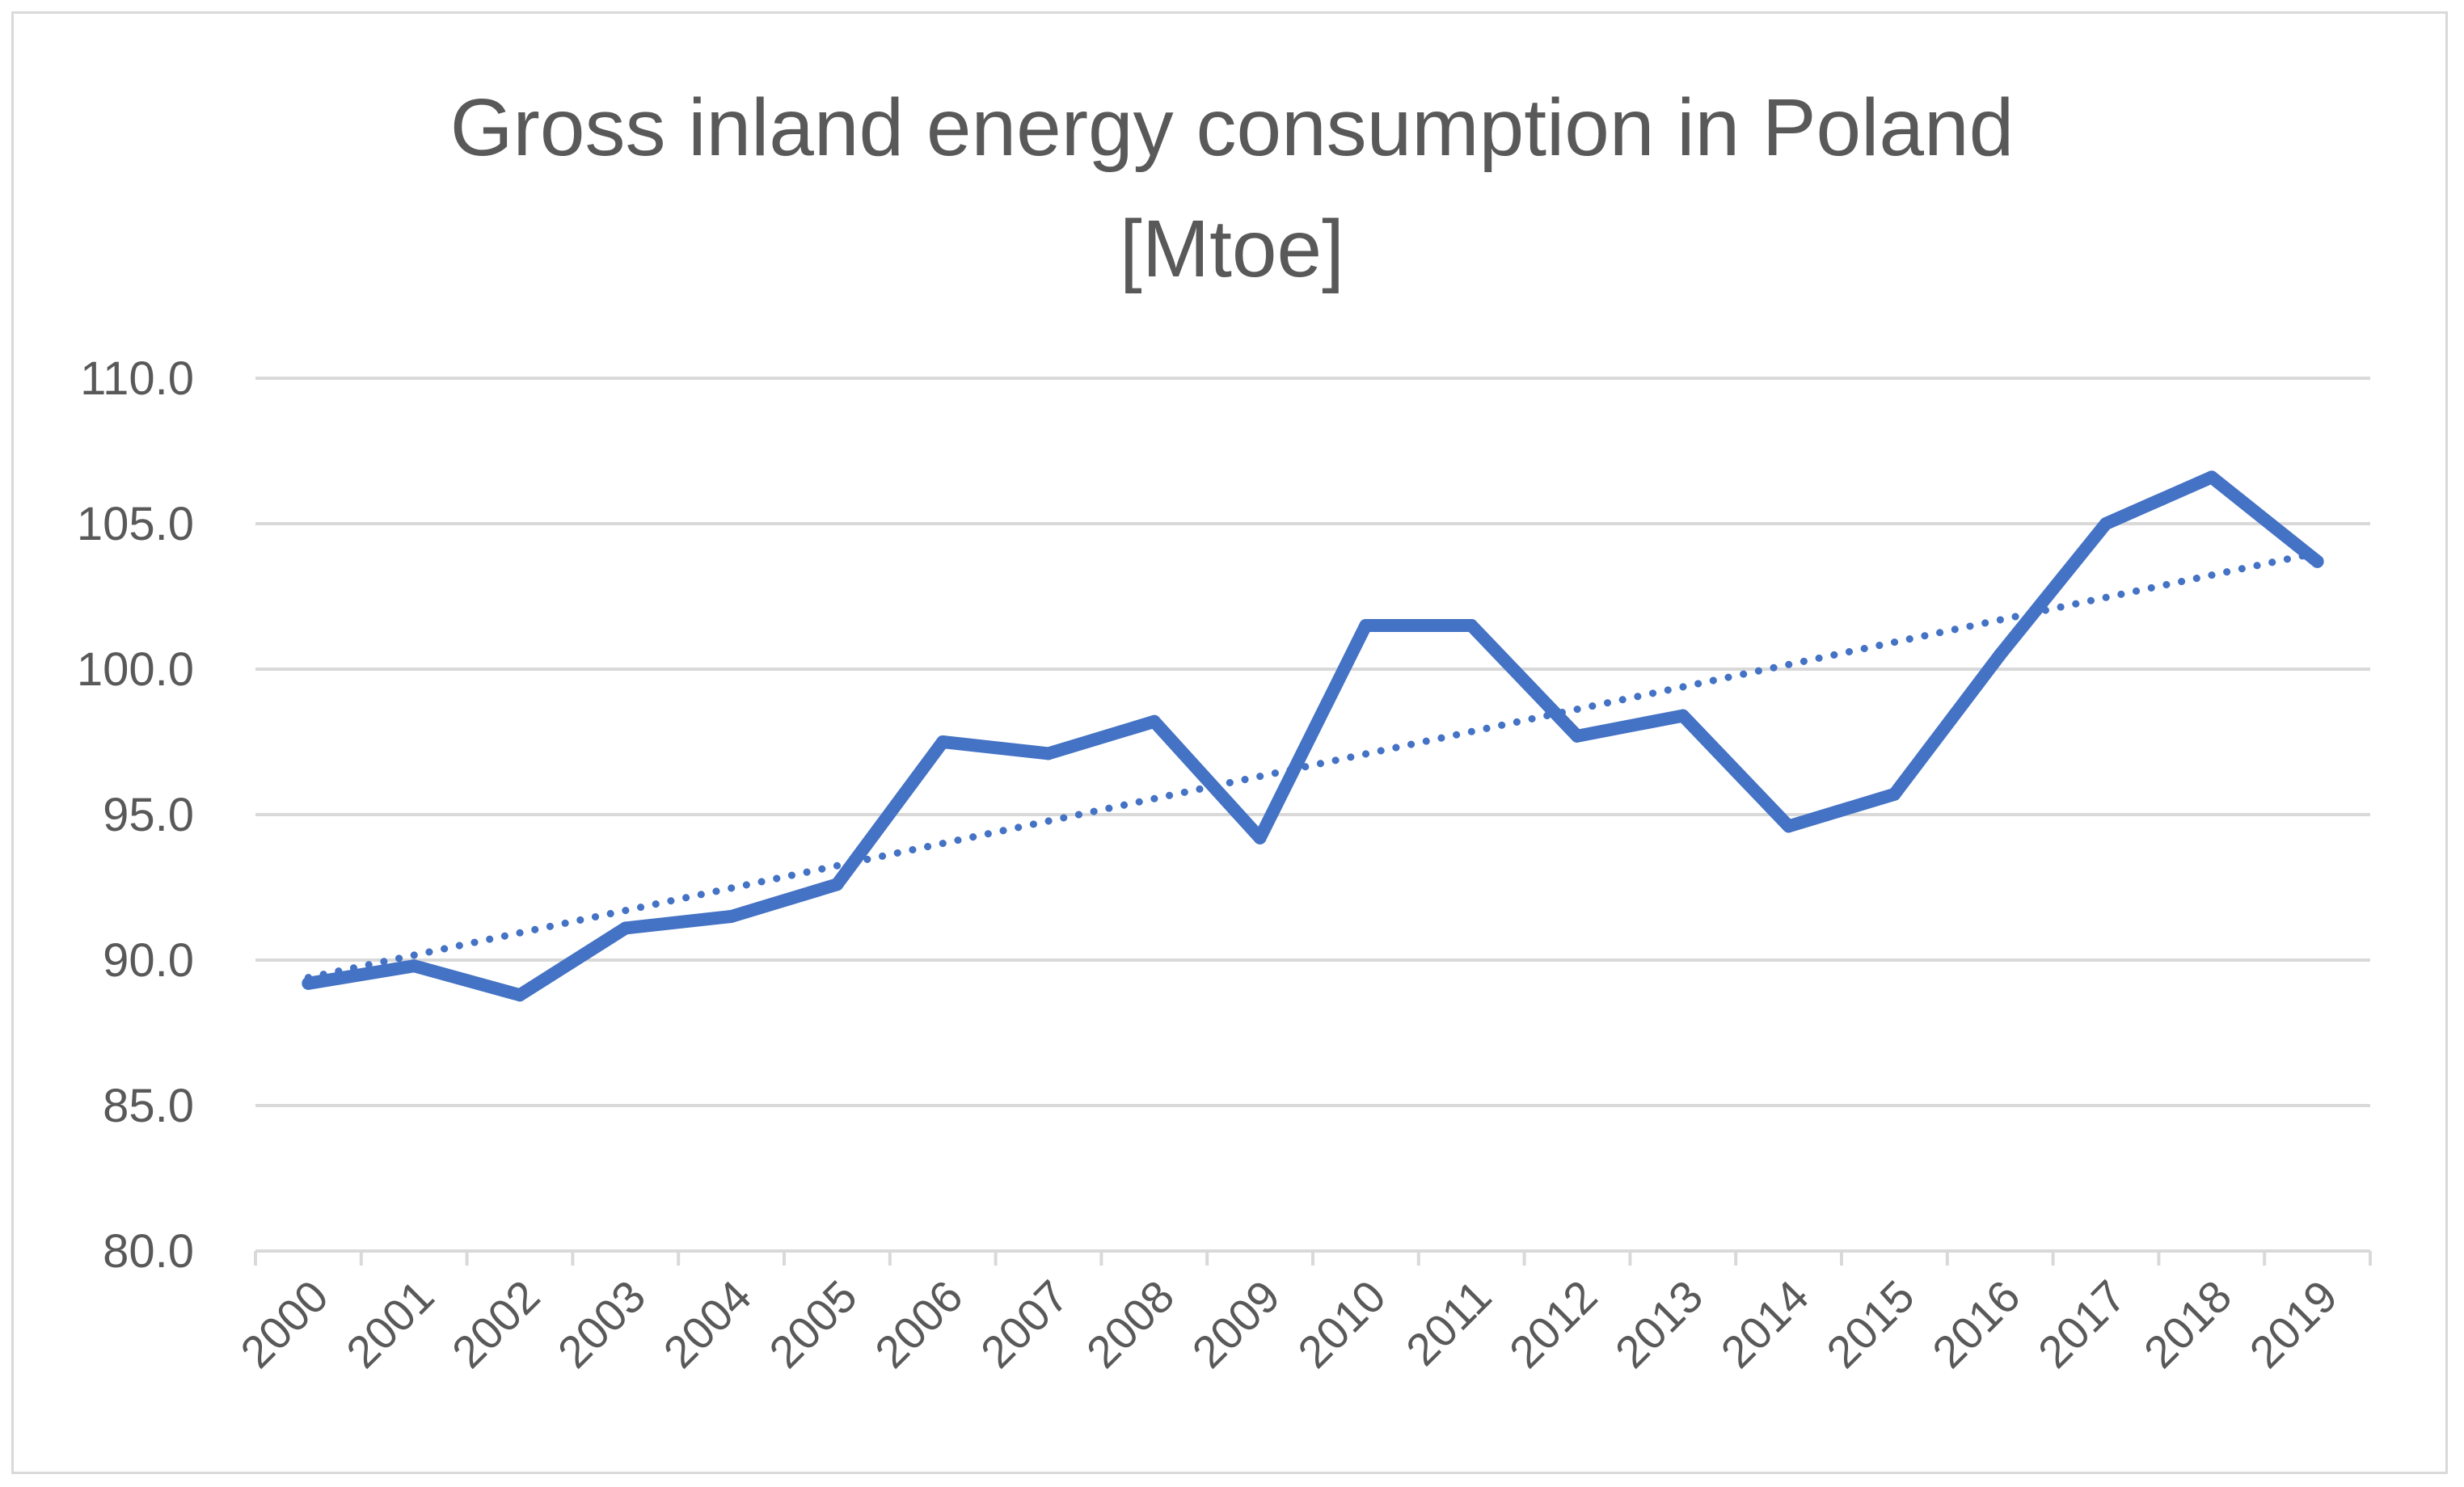 The height and width of the screenshot is (1487, 2464). I want to click on x-tick-label: 2006, so click(919, 1324).